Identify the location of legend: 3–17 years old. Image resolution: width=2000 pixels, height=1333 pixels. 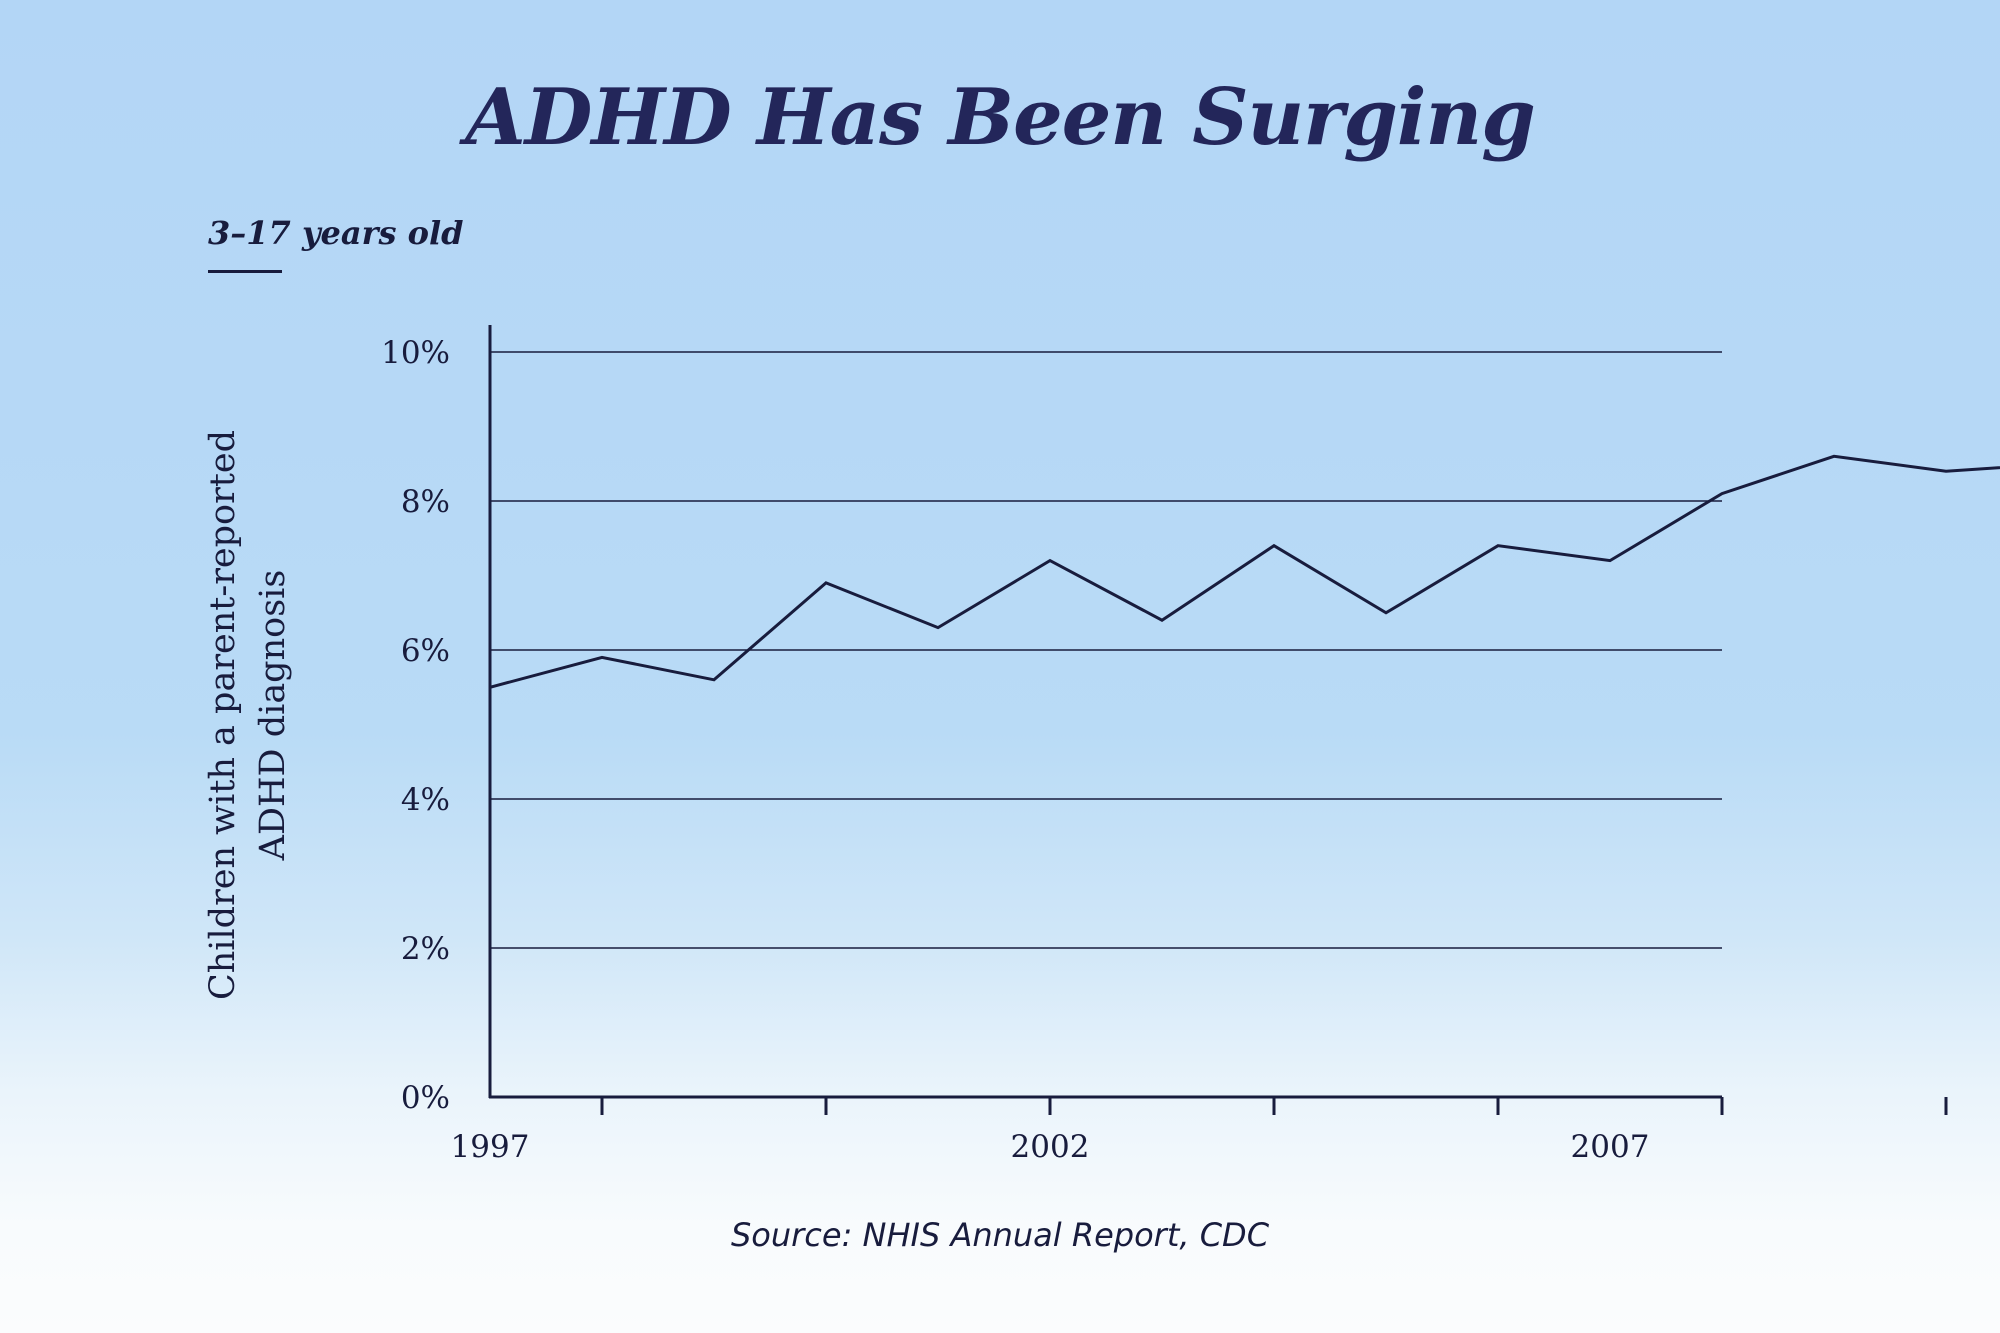
(336, 249).